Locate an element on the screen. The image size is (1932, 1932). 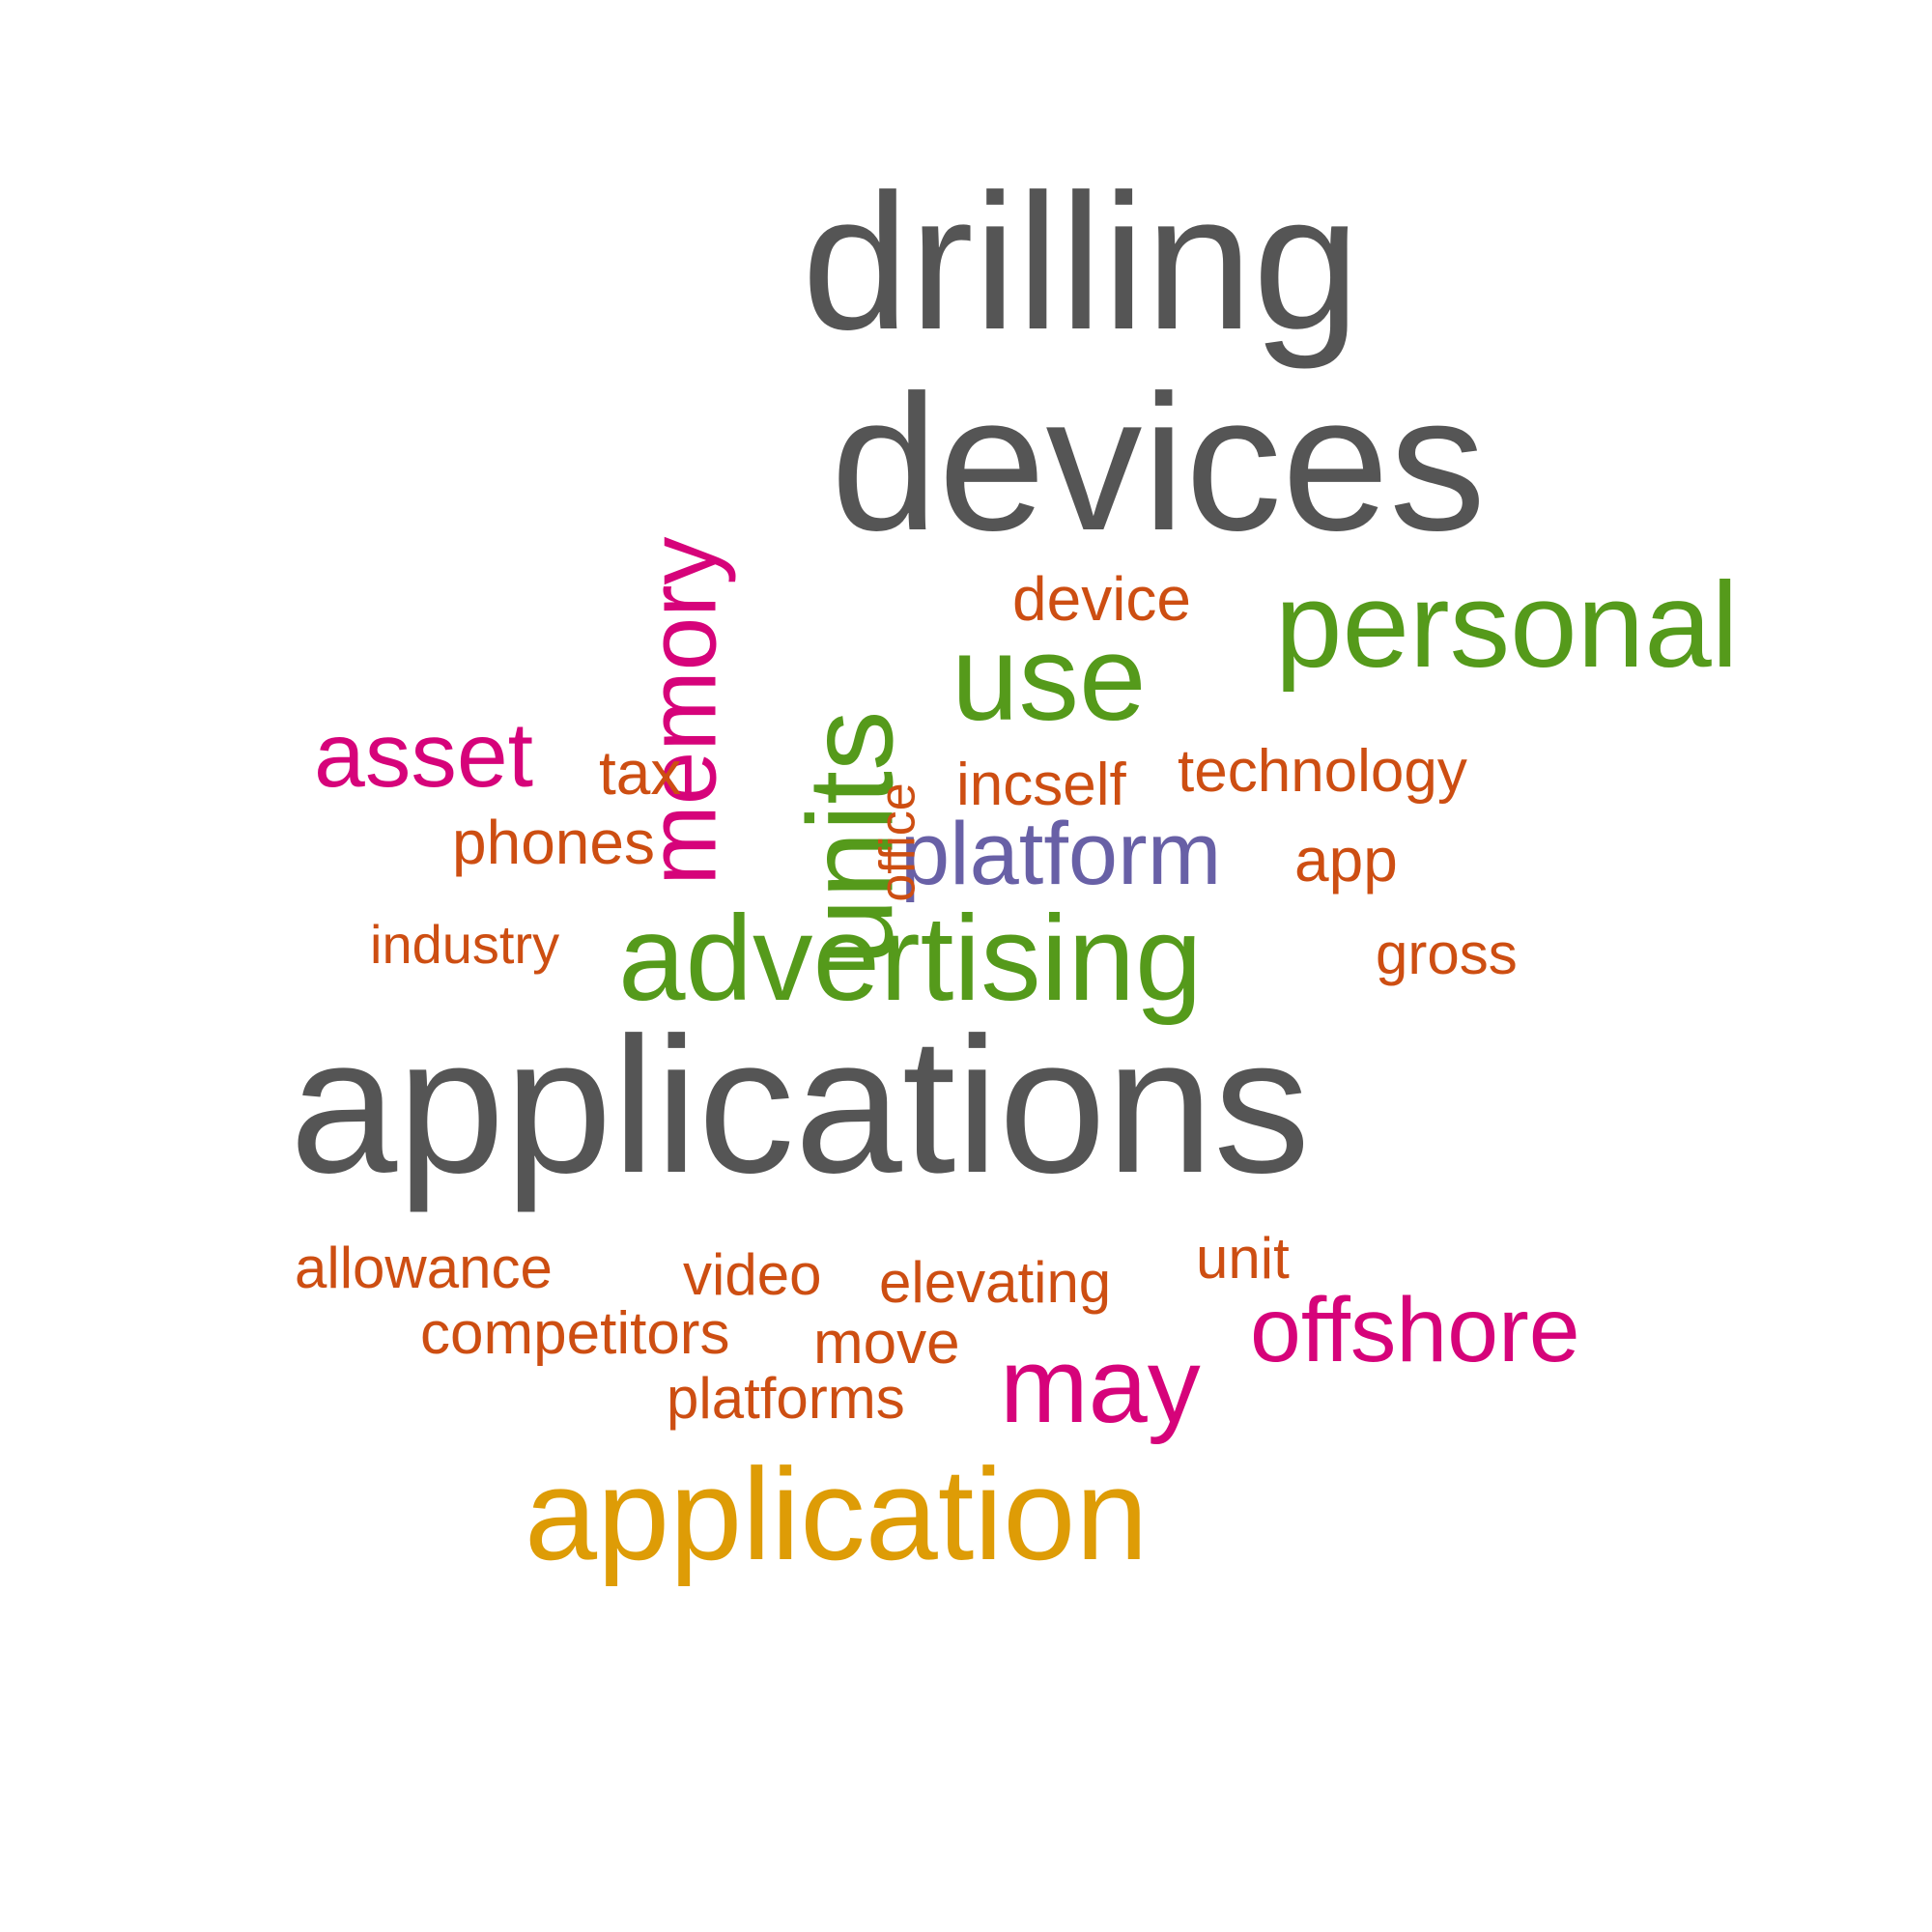
word-use: use is located at coordinates (1049, 678).